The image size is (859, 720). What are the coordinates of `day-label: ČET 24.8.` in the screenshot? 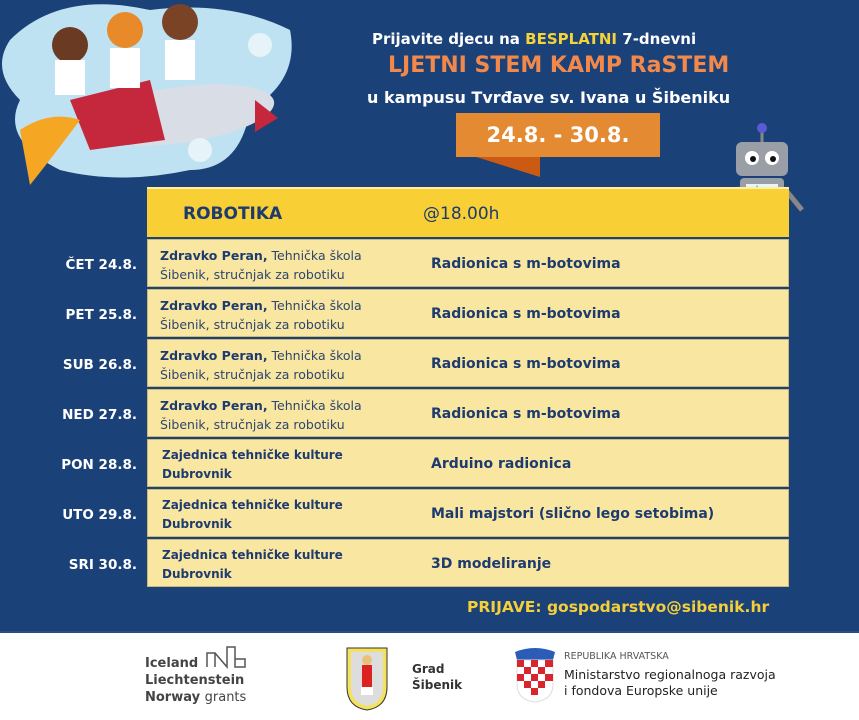 It's located at (101, 265).